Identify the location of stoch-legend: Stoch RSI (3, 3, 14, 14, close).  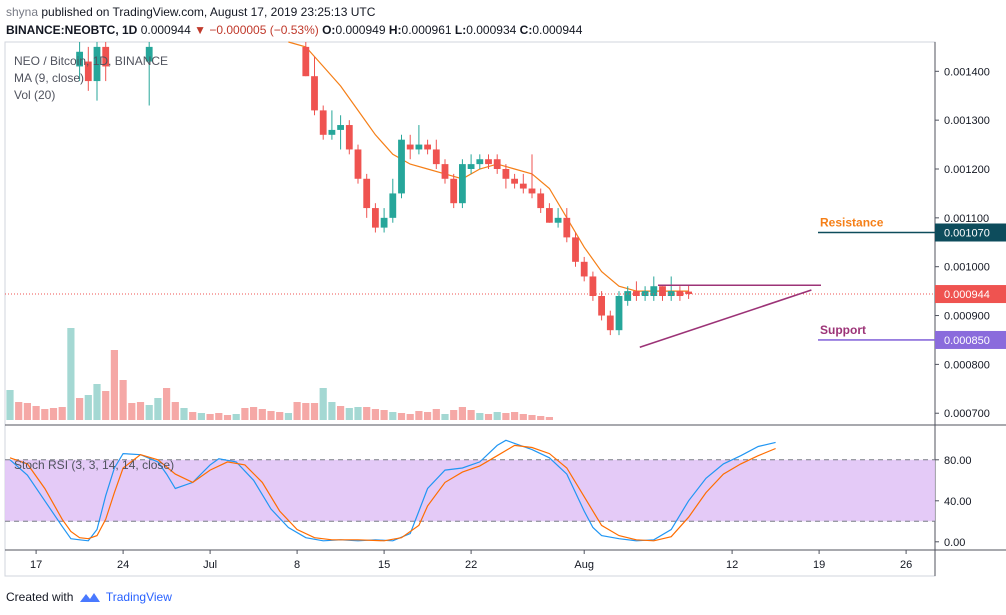
(94, 465).